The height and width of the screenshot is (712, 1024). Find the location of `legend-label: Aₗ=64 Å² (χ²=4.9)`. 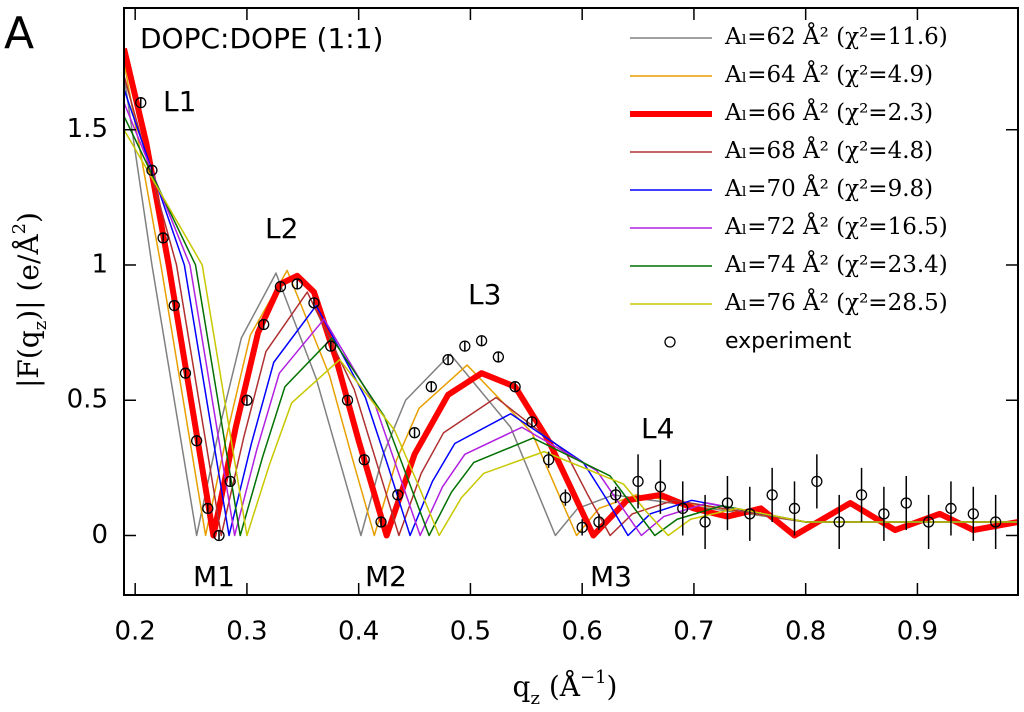

legend-label: Aₗ=64 Å² (χ²=4.9) is located at coordinates (828, 74).